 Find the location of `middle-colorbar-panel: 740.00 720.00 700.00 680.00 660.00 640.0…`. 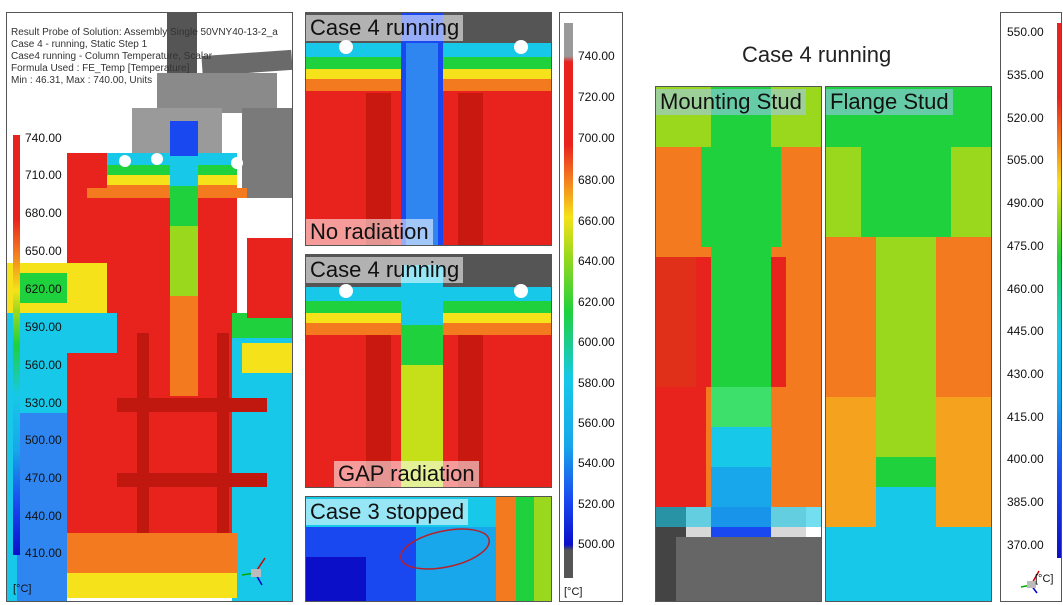

middle-colorbar-panel: 740.00 720.00 700.00 680.00 660.00 640.0… is located at coordinates (591, 307).